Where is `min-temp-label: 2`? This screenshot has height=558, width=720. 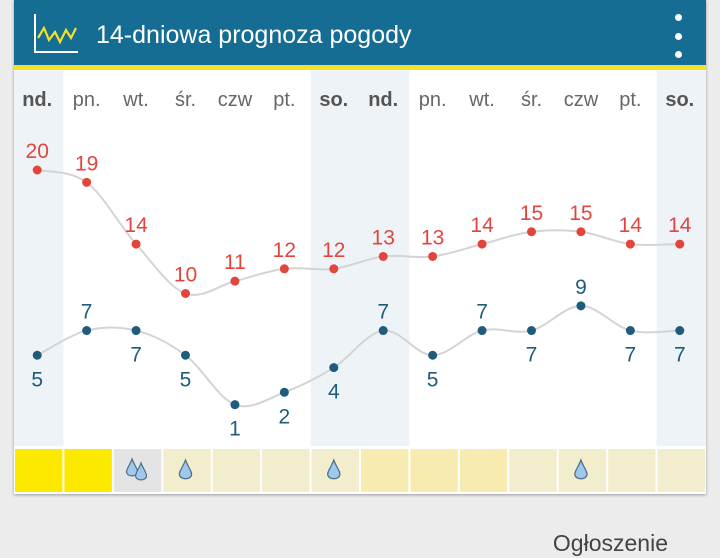
min-temp-label: 2 is located at coordinates (285, 416).